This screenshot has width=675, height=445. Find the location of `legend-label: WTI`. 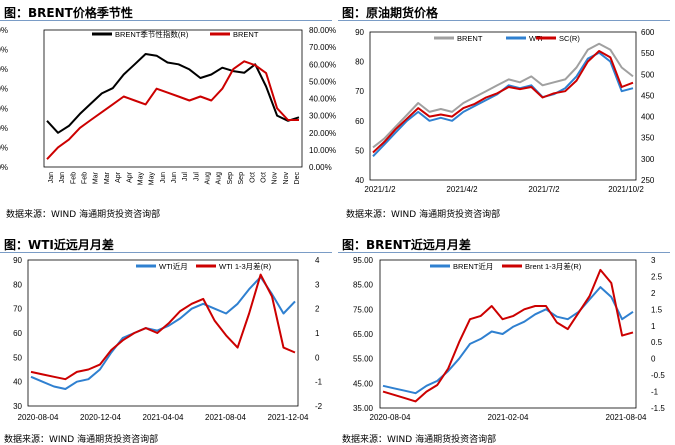

legend-label: WTI is located at coordinates (536, 38).